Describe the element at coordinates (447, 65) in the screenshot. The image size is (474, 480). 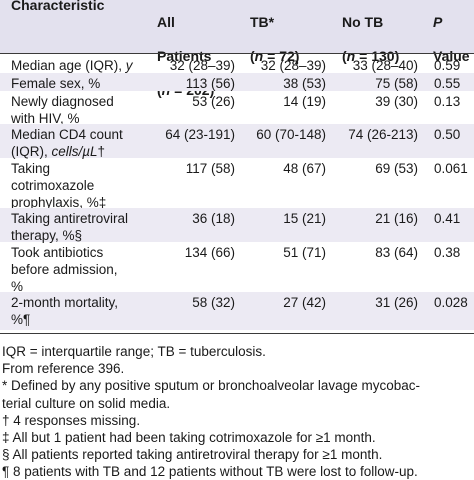
I see `cell-p-value: 0.59` at that location.